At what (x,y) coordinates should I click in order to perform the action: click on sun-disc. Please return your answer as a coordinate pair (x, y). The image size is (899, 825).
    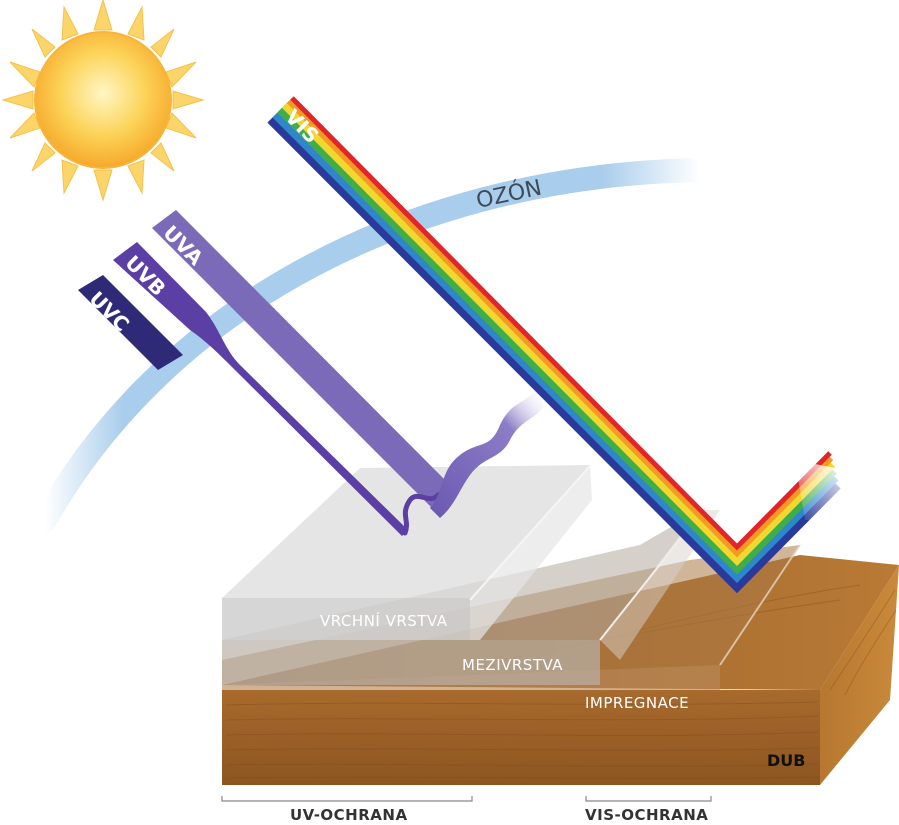
    Looking at the image, I should click on (103, 100).